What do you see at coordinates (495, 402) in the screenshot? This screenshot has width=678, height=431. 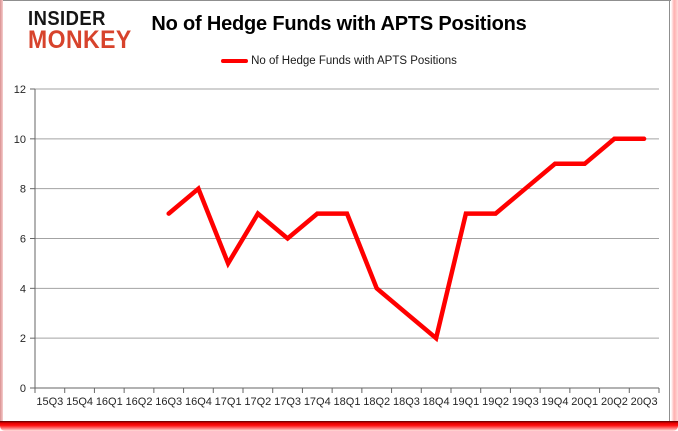 I see `x-tick-label: 19Q2` at bounding box center [495, 402].